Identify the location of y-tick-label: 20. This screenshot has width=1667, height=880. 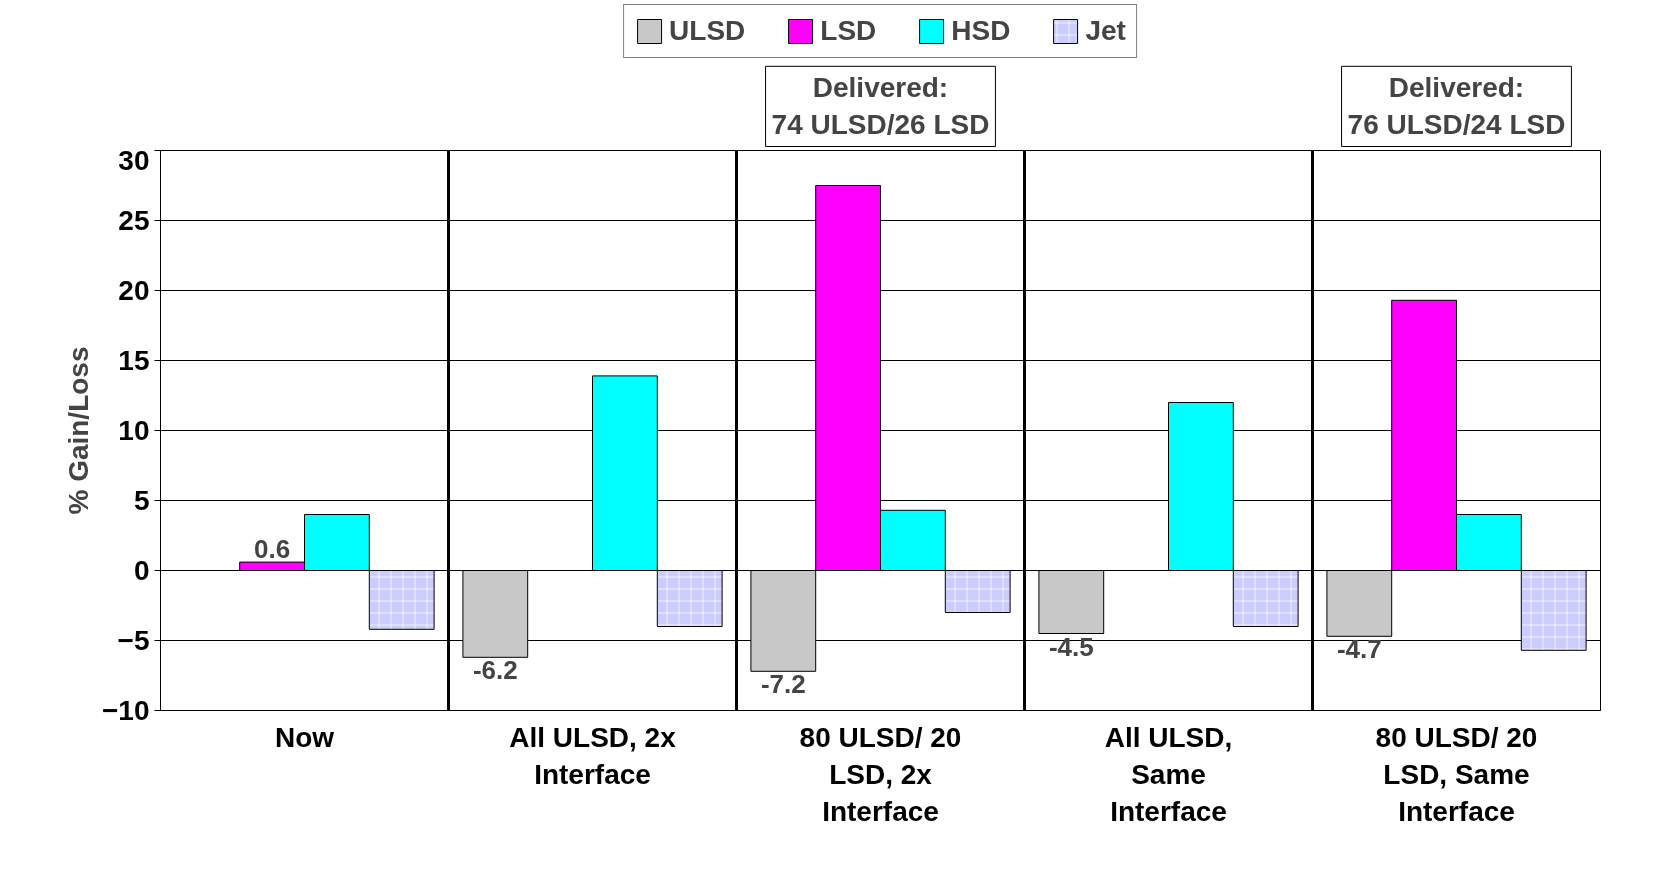
(134, 290).